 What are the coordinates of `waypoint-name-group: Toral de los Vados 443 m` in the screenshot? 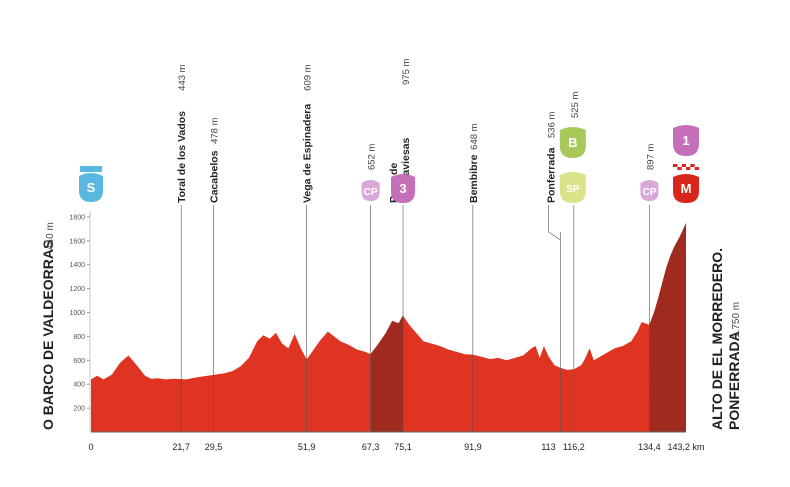 It's located at (182, 133).